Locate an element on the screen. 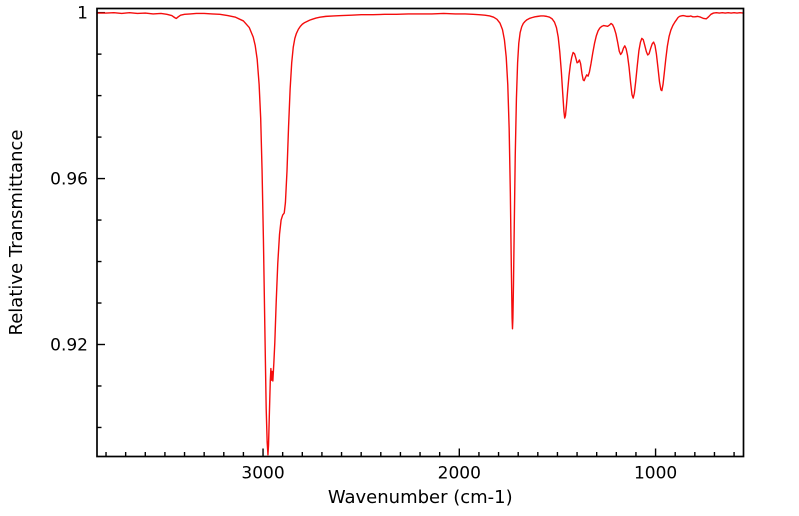  y-tick-label: 0.92 is located at coordinates (69, 346).